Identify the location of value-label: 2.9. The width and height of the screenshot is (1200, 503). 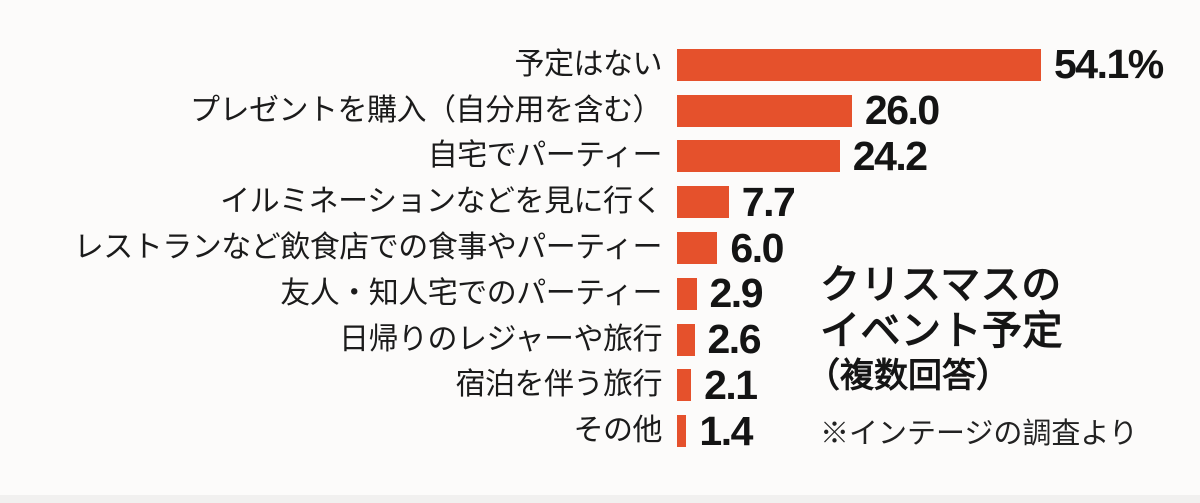
(736, 293).